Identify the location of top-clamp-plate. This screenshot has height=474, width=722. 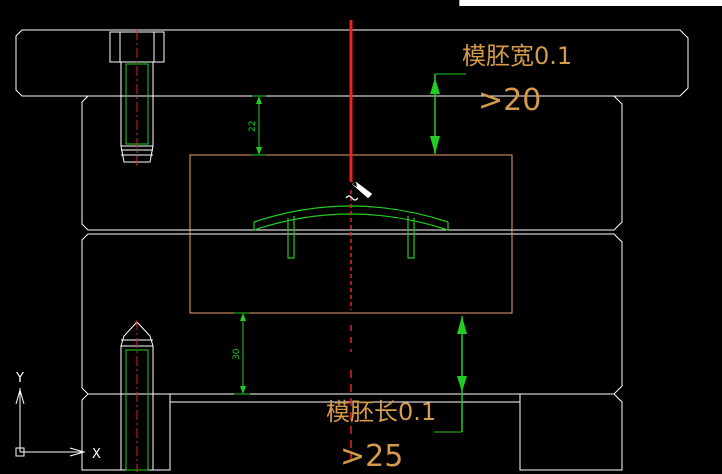
(352, 63).